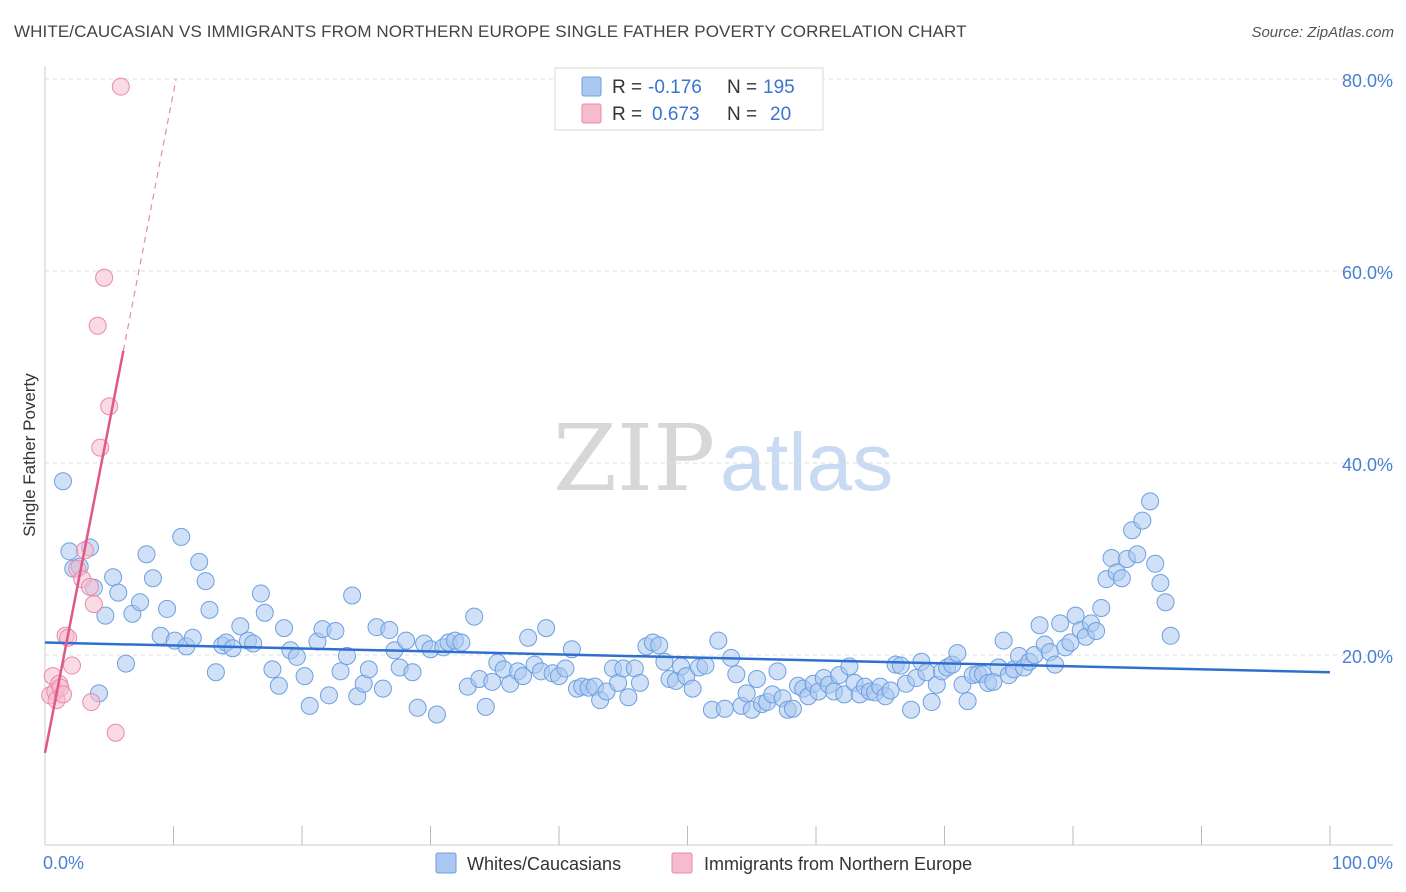  Describe the element at coordinates (1322, 32) in the screenshot. I see `source-label: Source: ZipAtlas.com` at that location.